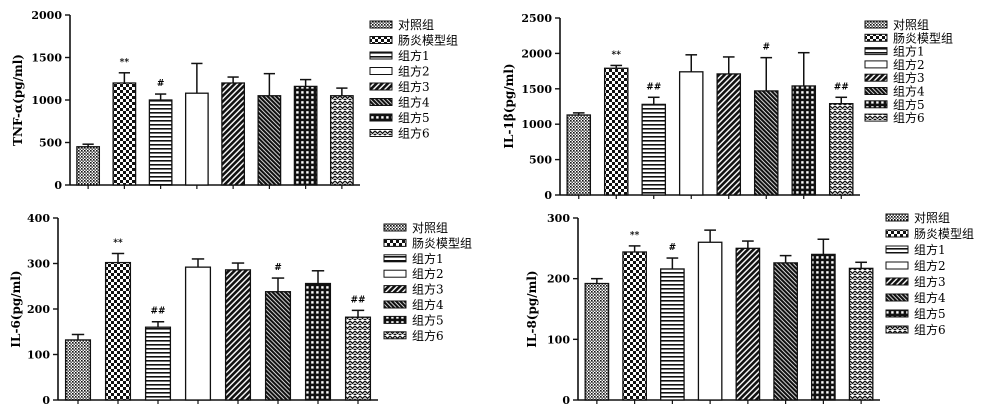 The height and width of the screenshot is (414, 1000). I want to click on y-tick-label: 400, so click(38, 218).